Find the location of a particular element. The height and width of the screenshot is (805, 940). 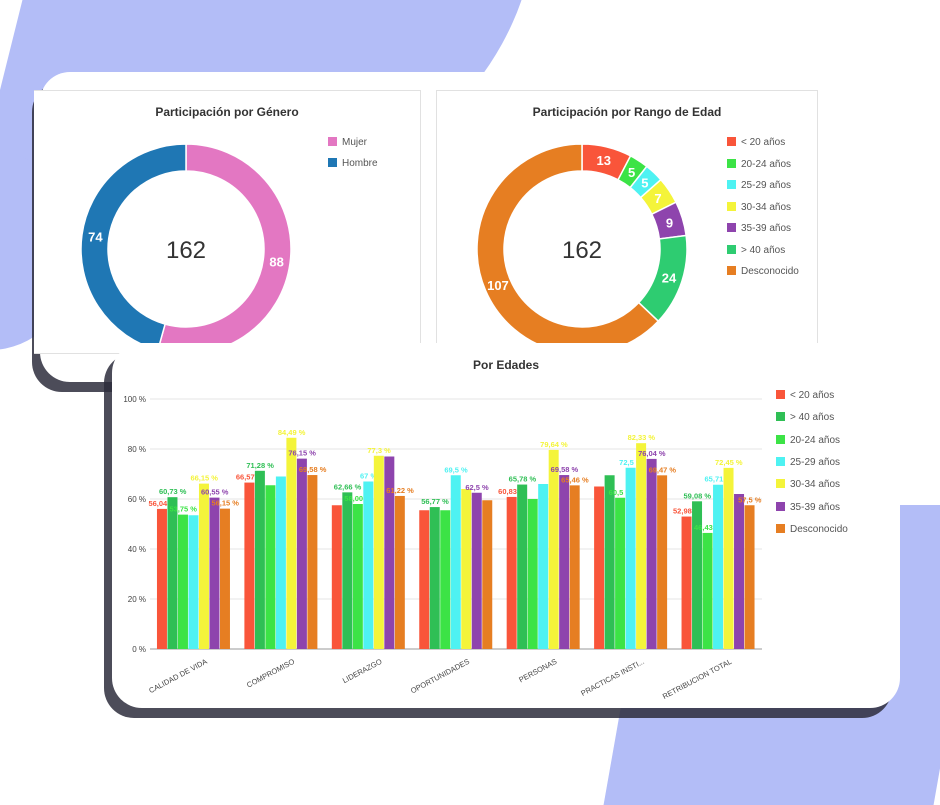

x-tick-label: OPORTUNIDADES is located at coordinates (440, 676).